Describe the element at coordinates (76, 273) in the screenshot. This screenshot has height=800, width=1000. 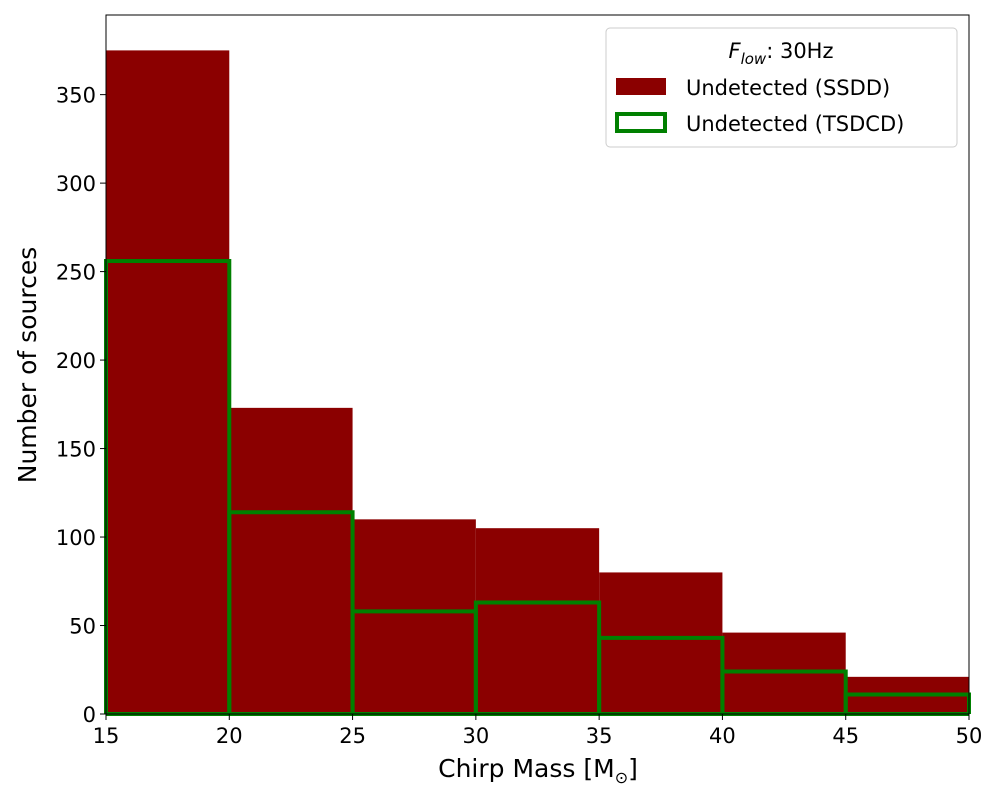
I see `y-tick-label: 250` at that location.